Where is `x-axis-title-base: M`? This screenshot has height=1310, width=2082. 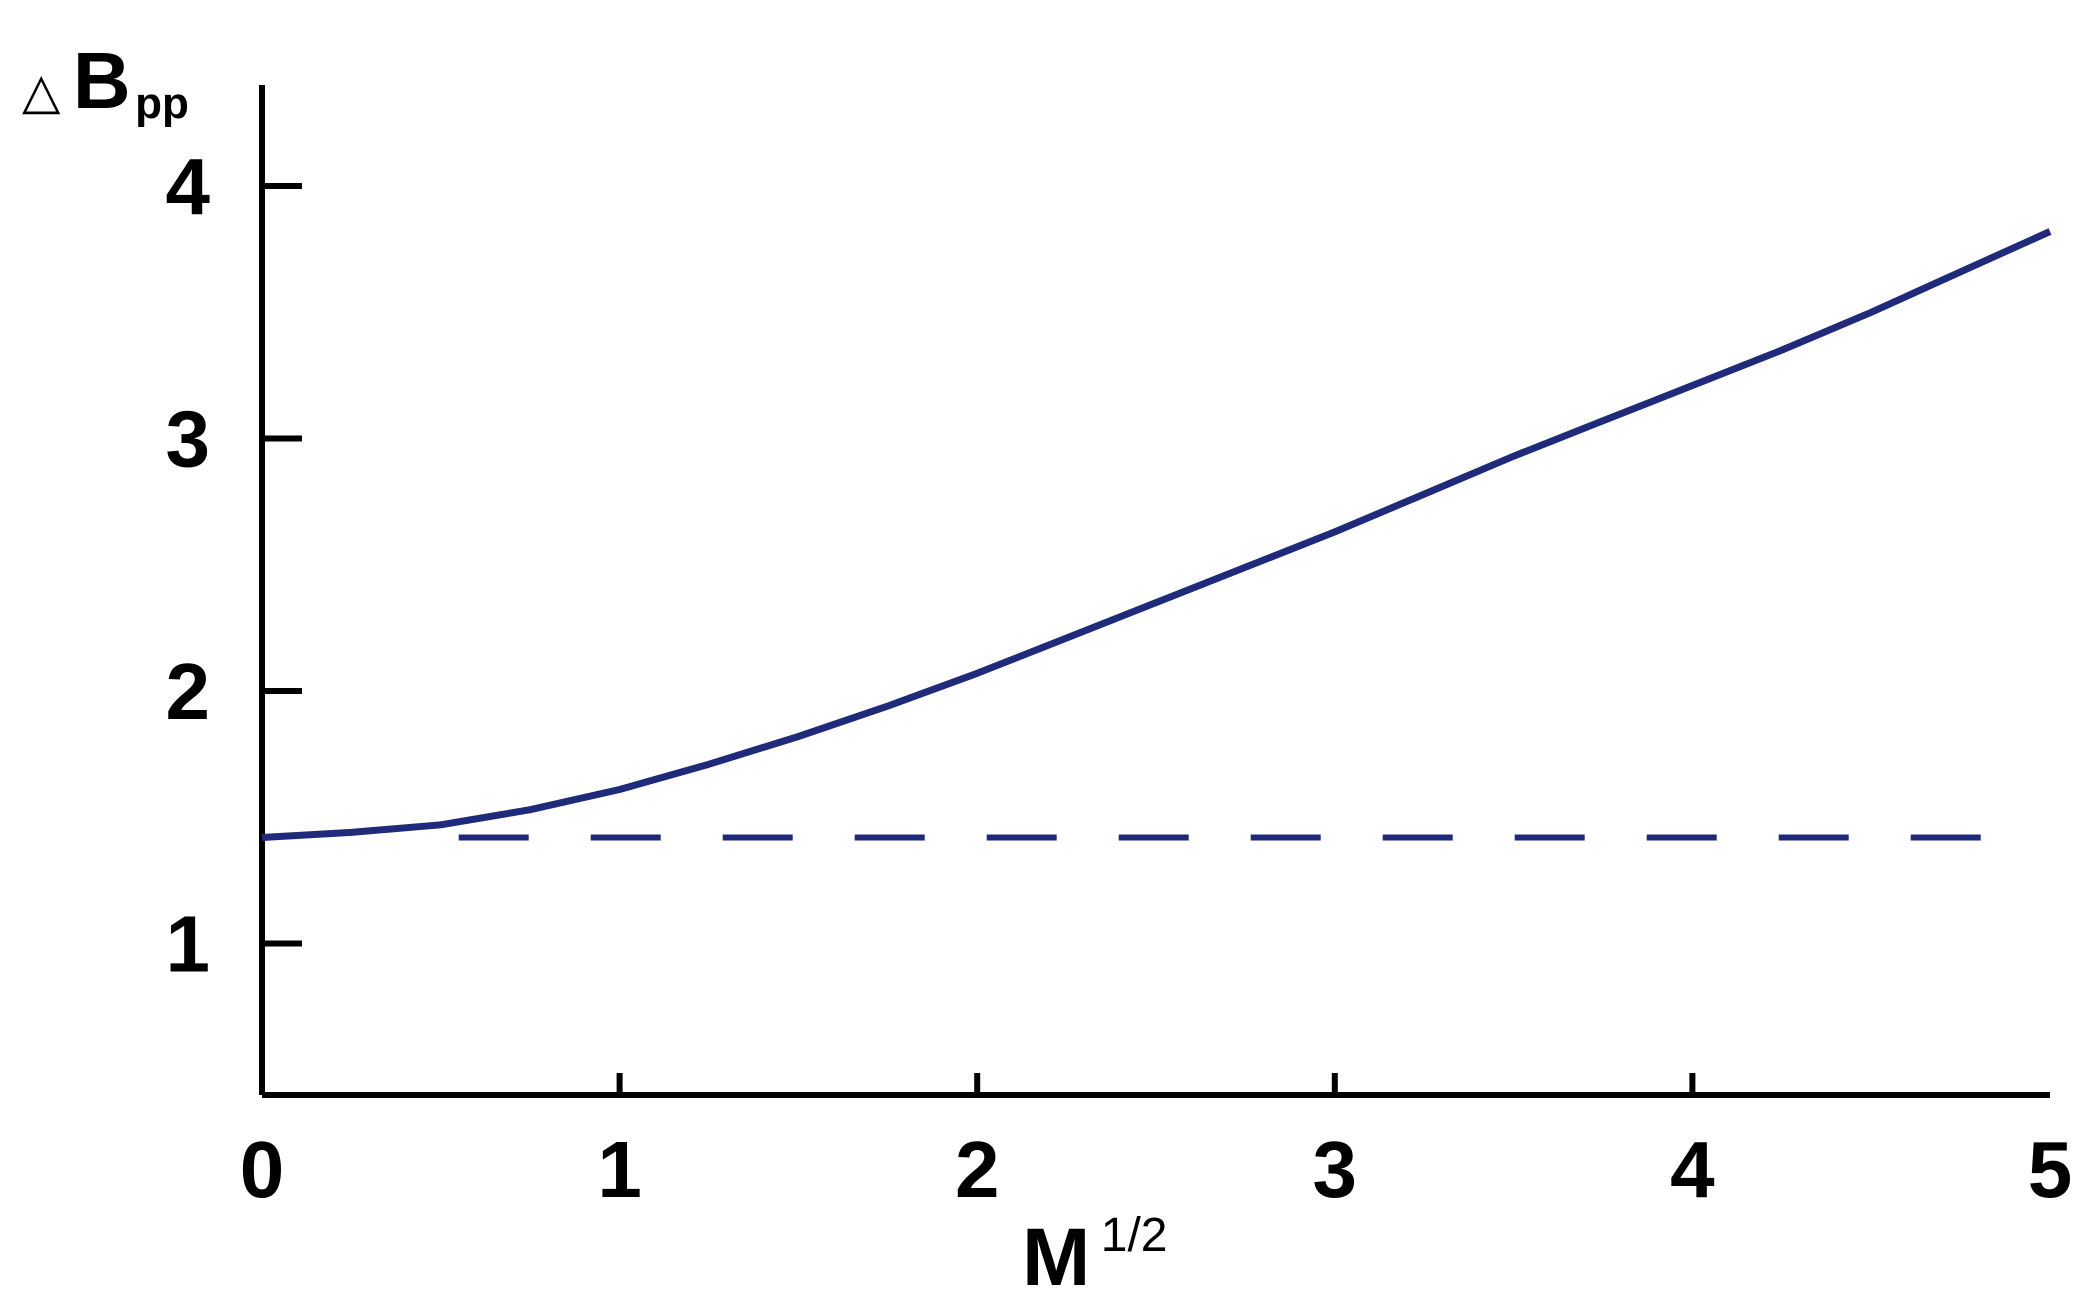
x-axis-title-base: M is located at coordinates (1056, 1257).